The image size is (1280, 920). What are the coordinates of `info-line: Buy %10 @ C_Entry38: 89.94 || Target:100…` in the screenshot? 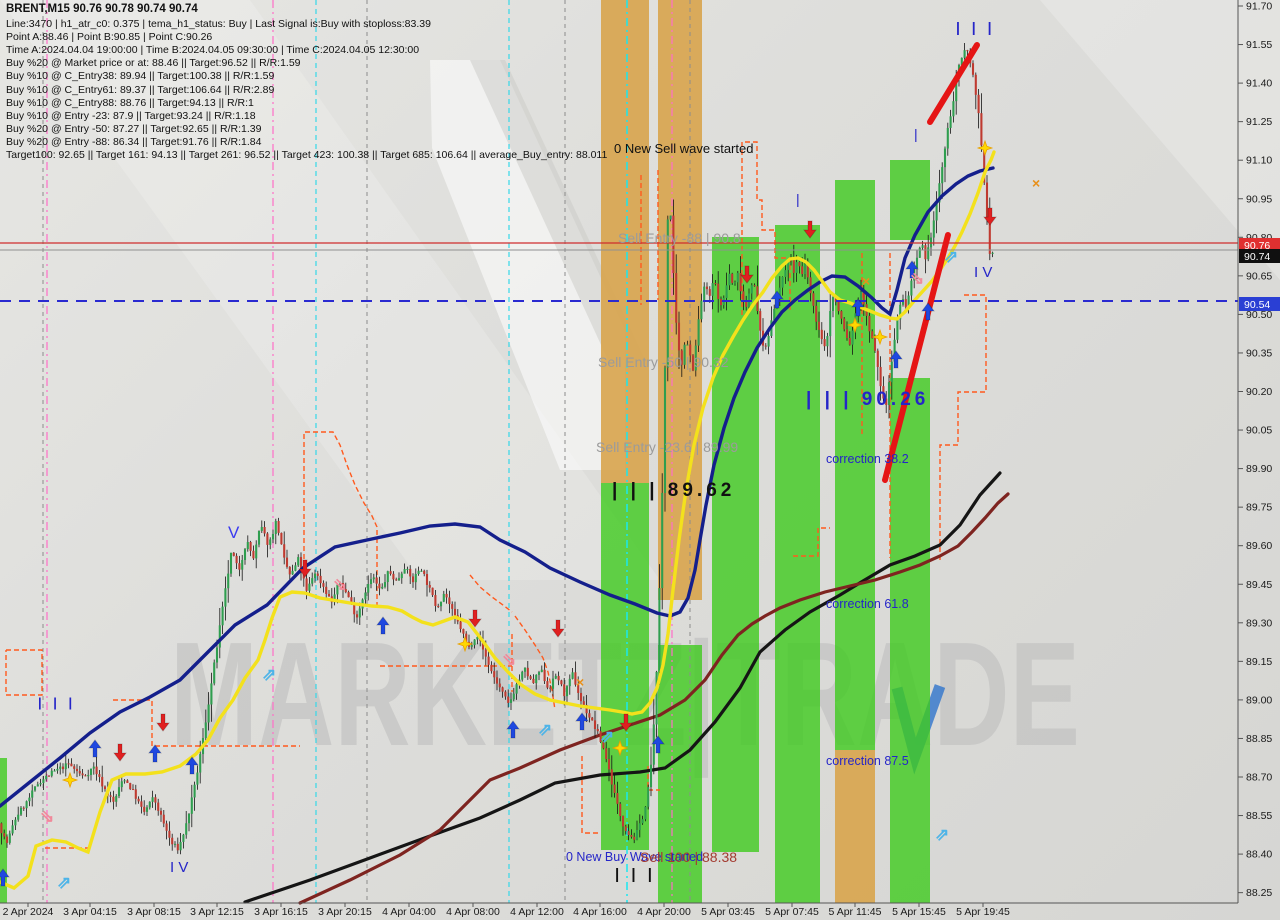 It's located at (140, 76).